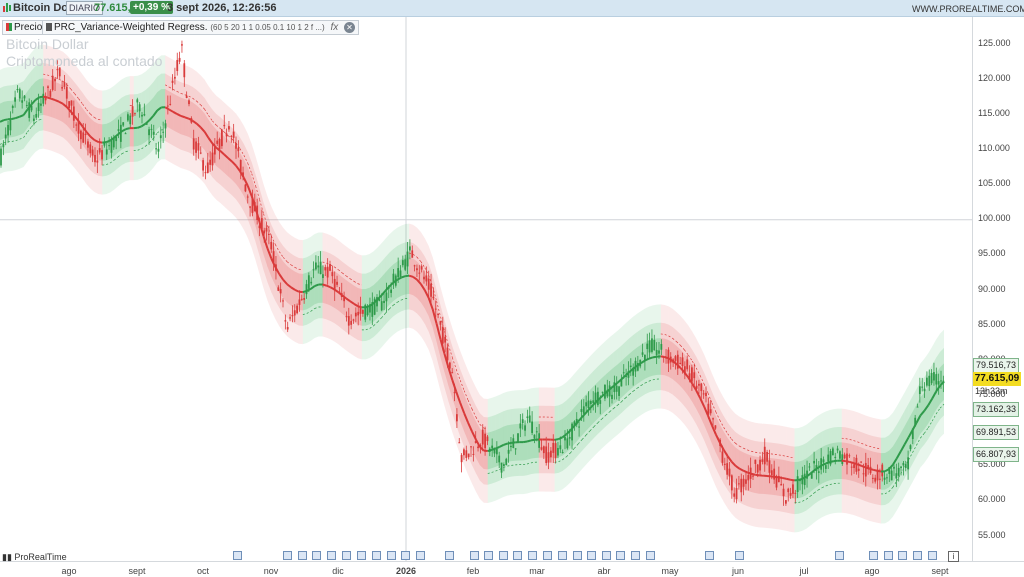 Image resolution: width=1024 pixels, height=577 pixels. Describe the element at coordinates (996, 365) in the screenshot. I see `price-tag-upper-band: 79.516,73` at that location.